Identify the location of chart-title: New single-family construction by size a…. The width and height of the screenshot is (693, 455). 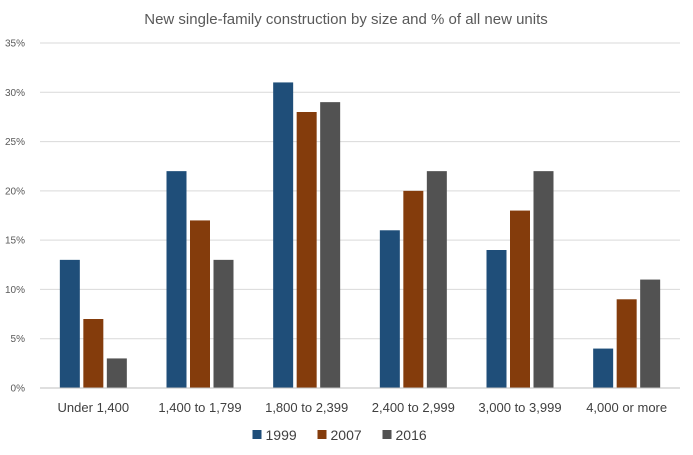
(346, 19).